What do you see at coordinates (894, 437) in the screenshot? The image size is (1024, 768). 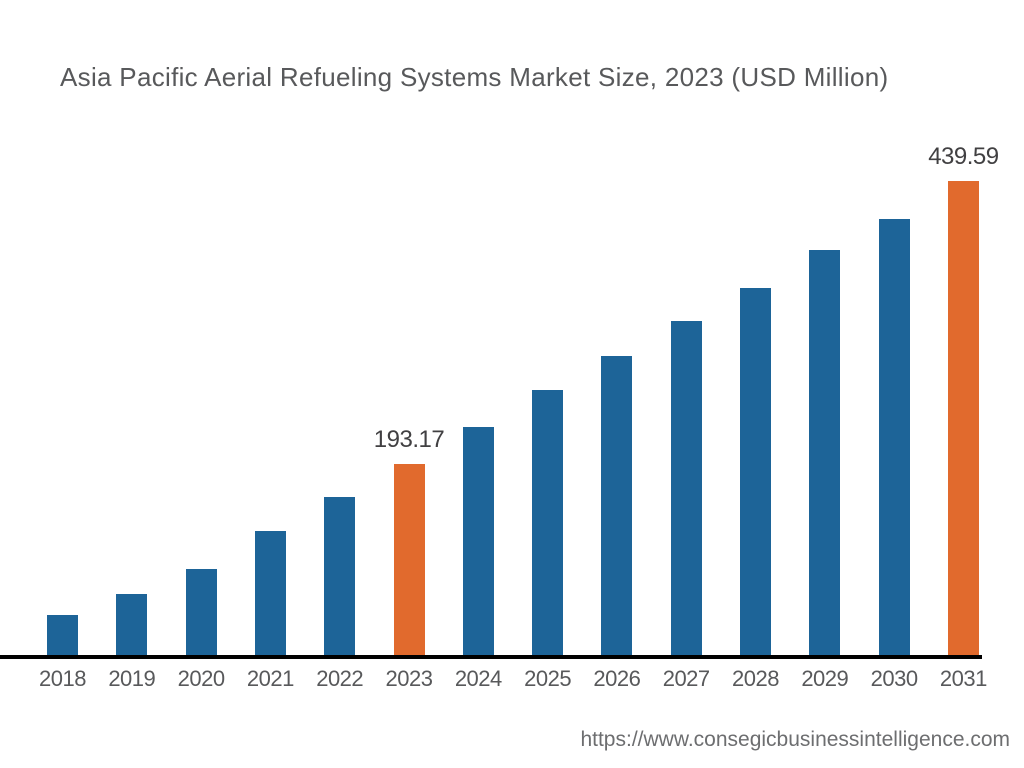 I see `bar-2030` at bounding box center [894, 437].